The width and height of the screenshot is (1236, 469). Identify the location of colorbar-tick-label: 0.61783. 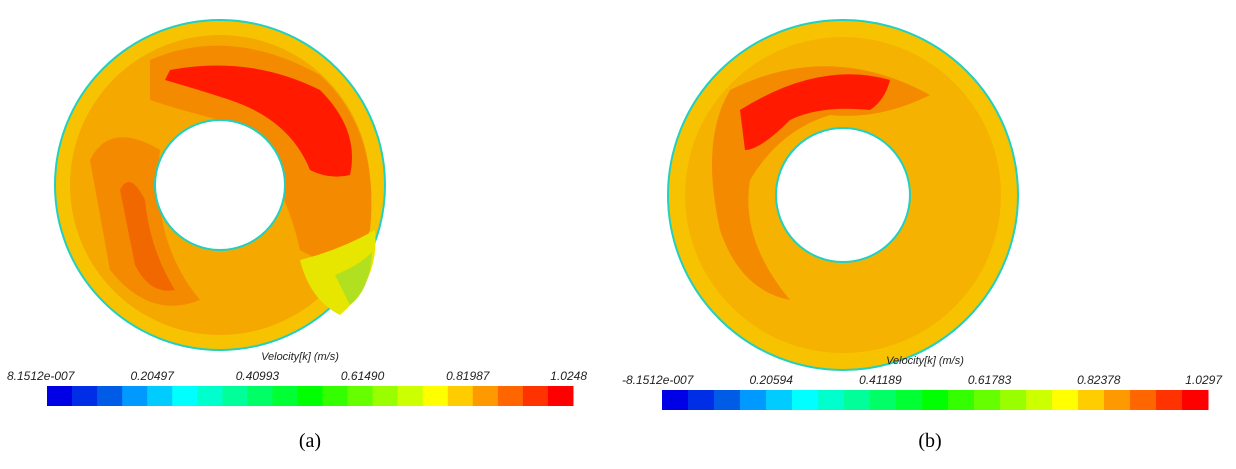
(990, 380).